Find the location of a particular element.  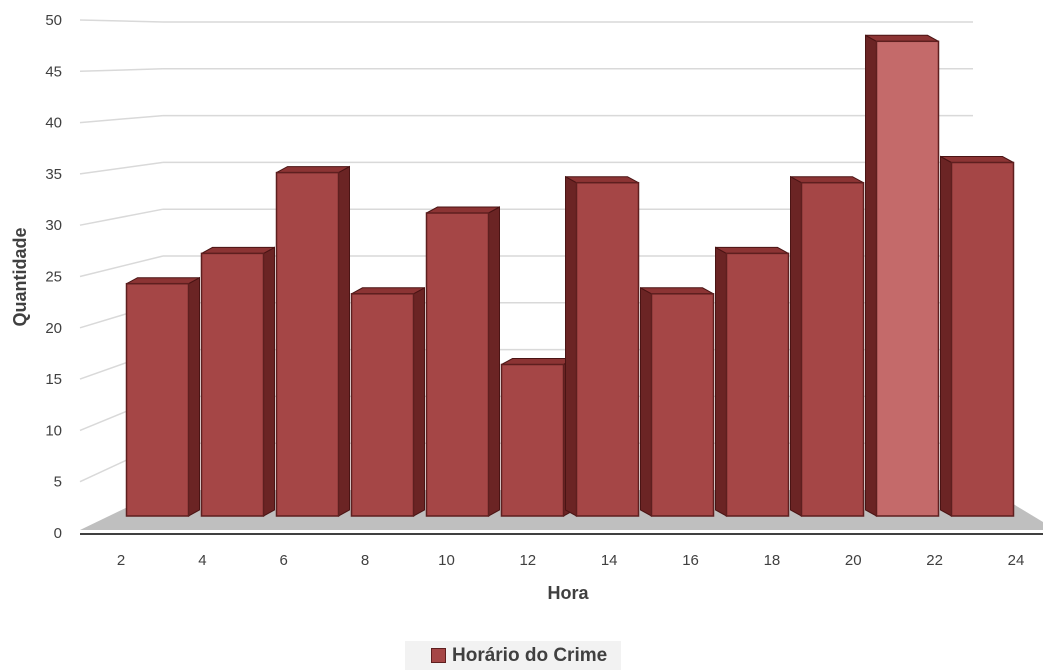

x-tick-label: 20 is located at coordinates (853, 560).